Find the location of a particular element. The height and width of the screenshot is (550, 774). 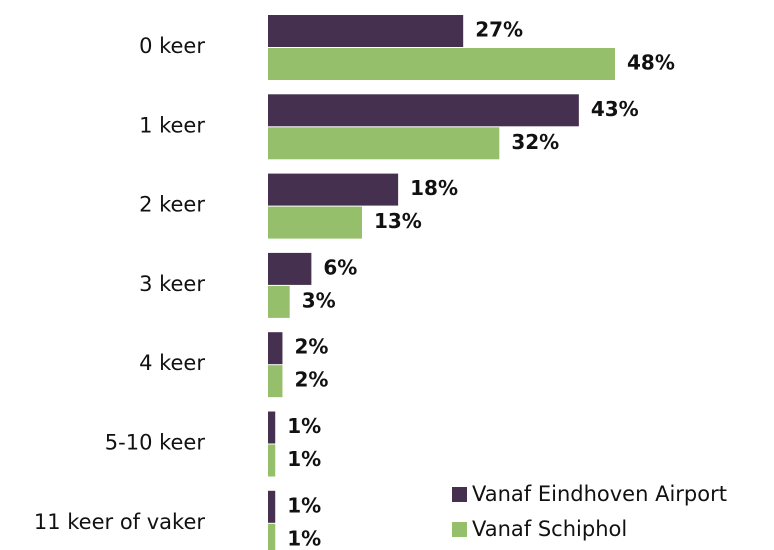

data-label: 32% is located at coordinates (535, 142).